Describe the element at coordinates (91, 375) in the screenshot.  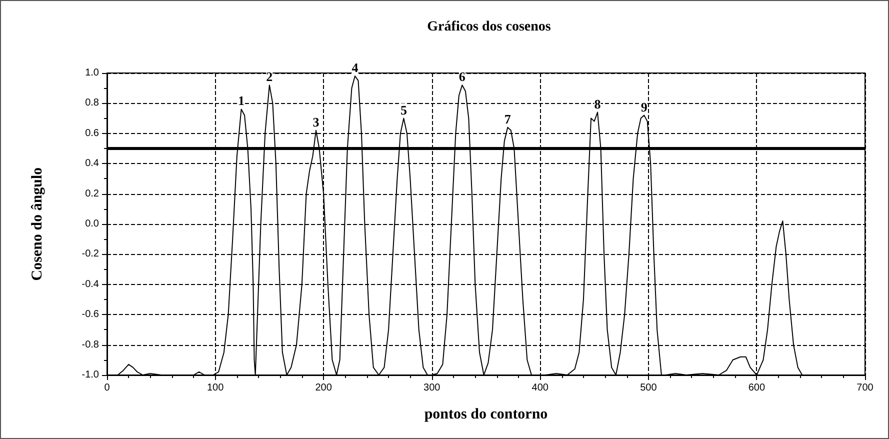
I see `y-tick-label: -1.0` at that location.